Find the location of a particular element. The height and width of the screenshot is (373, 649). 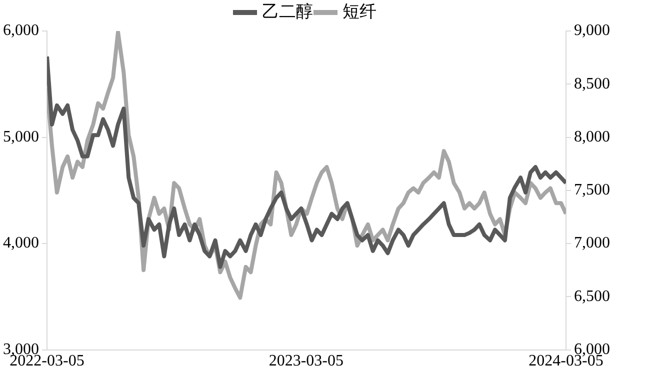

y2-tick-label: 8,500 is located at coordinates (592, 83).